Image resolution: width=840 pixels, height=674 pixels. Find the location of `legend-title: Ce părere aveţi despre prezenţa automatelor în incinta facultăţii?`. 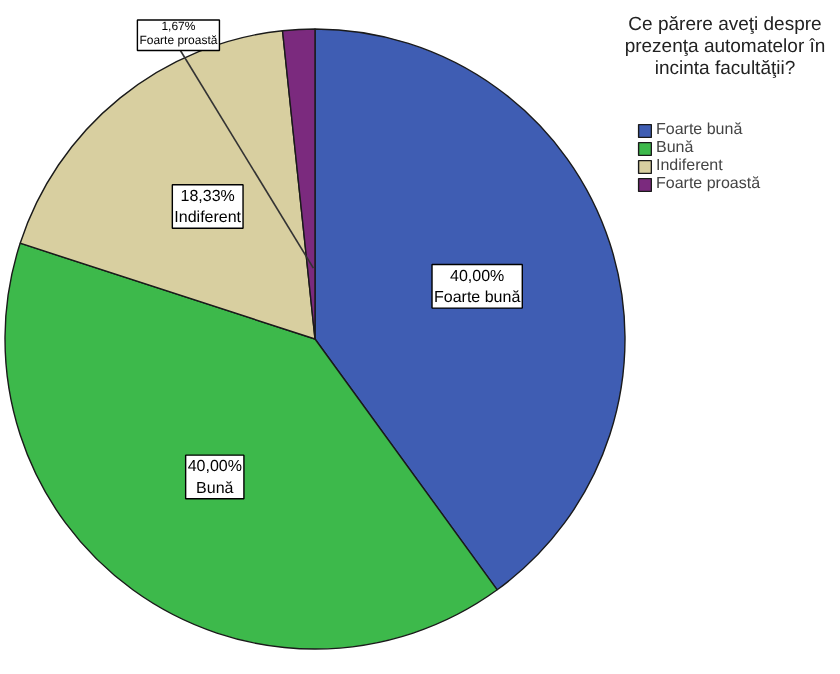

legend-title: Ce părere aveţi despre prezenţa automatelor în incinta facultăţii? is located at coordinates (725, 47).